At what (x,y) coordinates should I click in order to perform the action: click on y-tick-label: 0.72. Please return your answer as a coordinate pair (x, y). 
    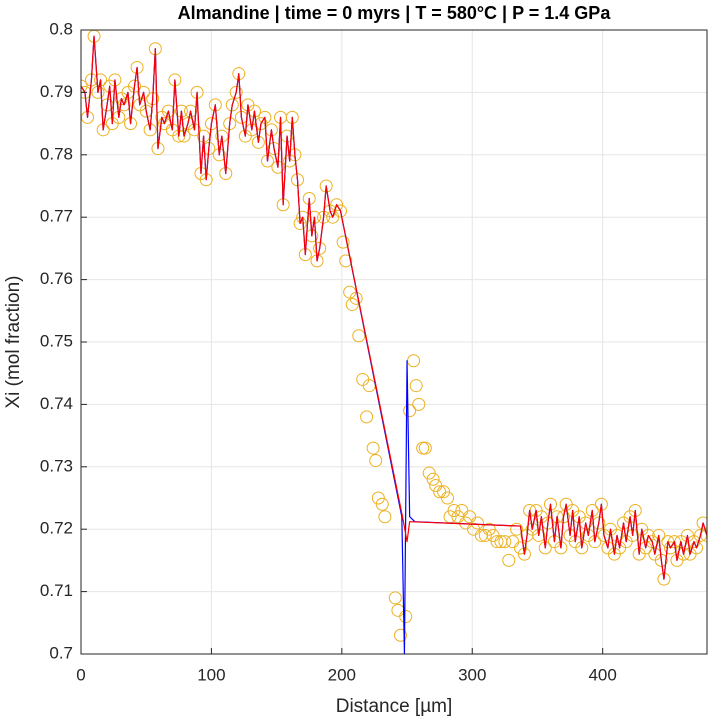
    Looking at the image, I should click on (56, 528).